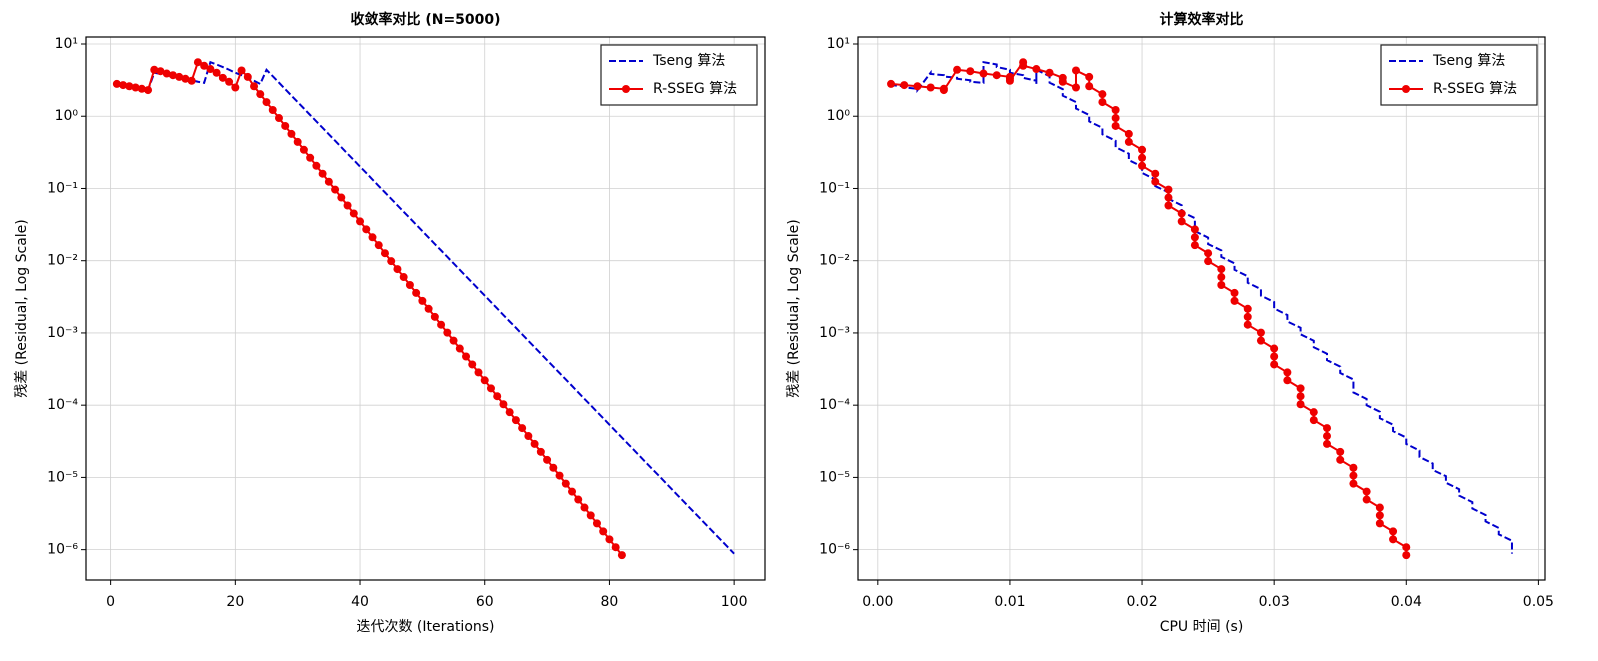 Image resolution: width=1598 pixels, height=661 pixels. Describe the element at coordinates (360, 602) in the screenshot. I see `x-tick-label: 40` at that location.